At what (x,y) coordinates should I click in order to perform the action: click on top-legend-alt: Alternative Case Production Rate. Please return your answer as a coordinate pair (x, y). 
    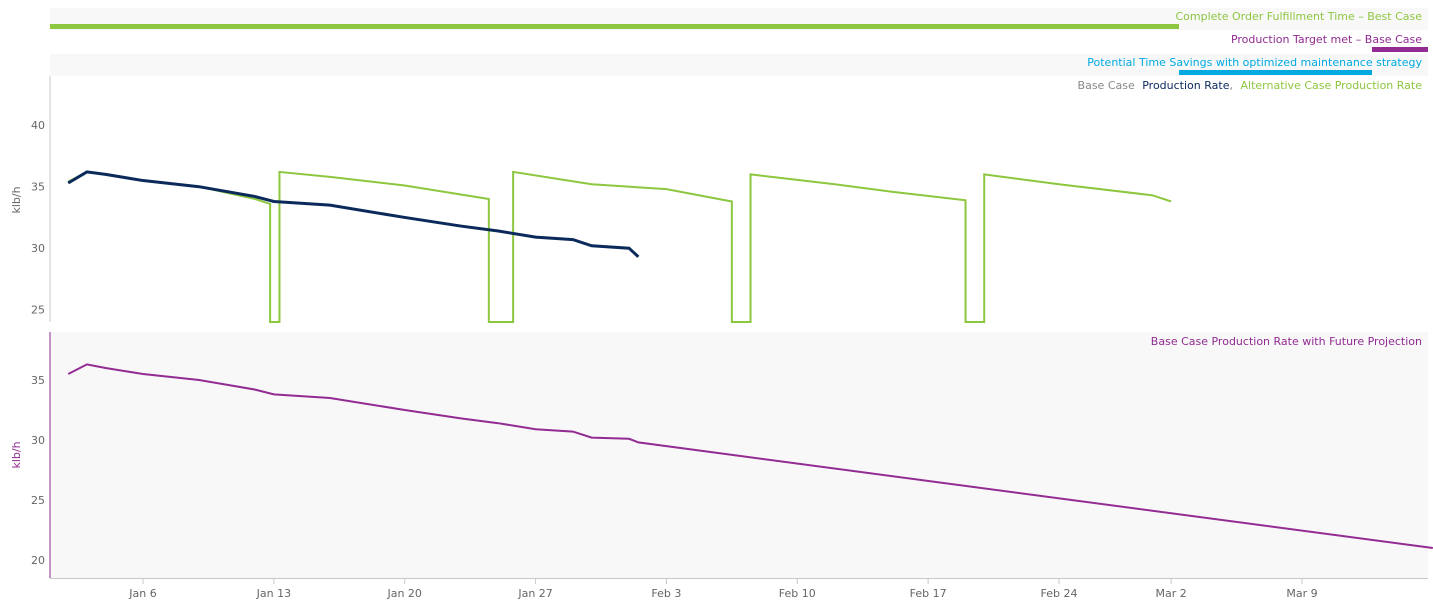
    Looking at the image, I should click on (1331, 85).